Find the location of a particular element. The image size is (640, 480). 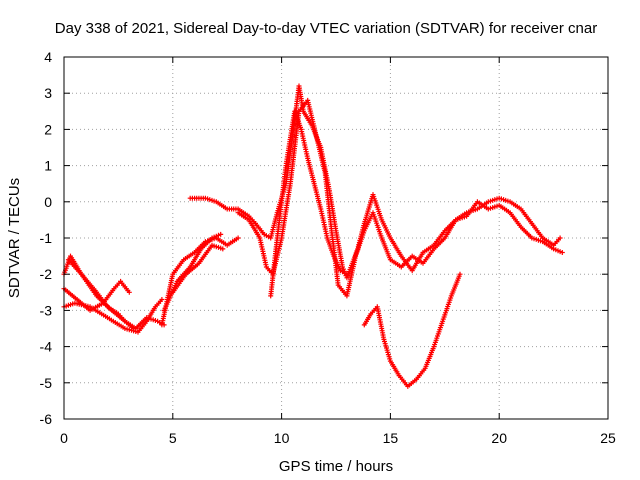

y-axis-title: SDTVAR / TECUs is located at coordinates (14, 238).